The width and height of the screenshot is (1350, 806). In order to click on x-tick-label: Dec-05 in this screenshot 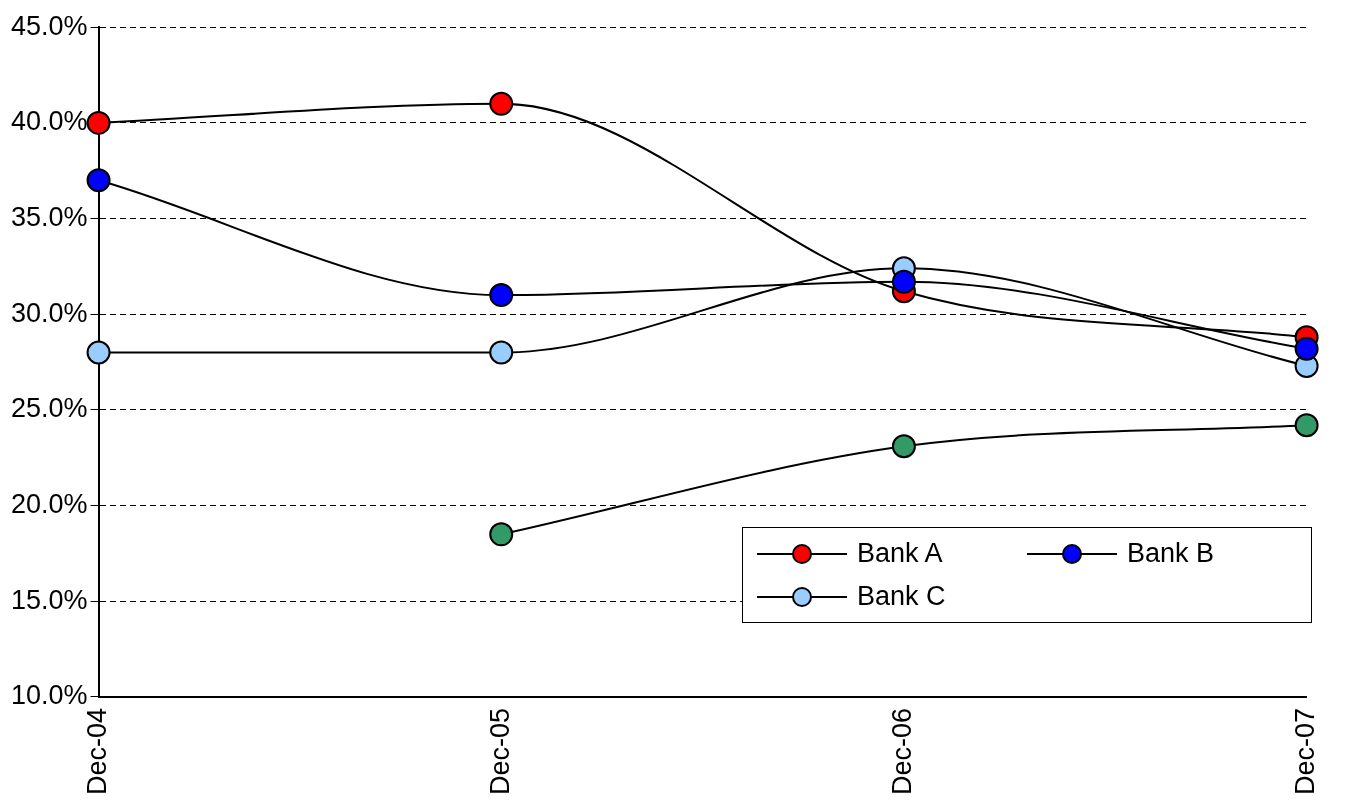, I will do `click(499, 751)`.